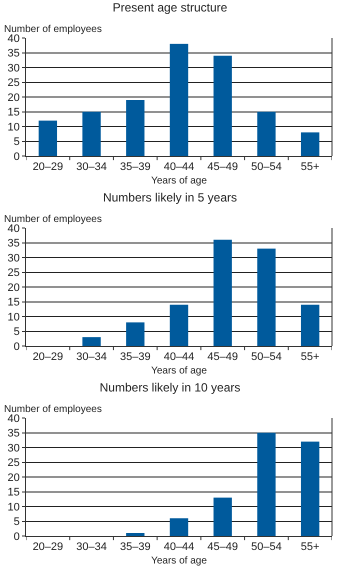 Image resolution: width=340 pixels, height=572 pixels. I want to click on chart-title: Numbers likely in 10 years, so click(170, 387).